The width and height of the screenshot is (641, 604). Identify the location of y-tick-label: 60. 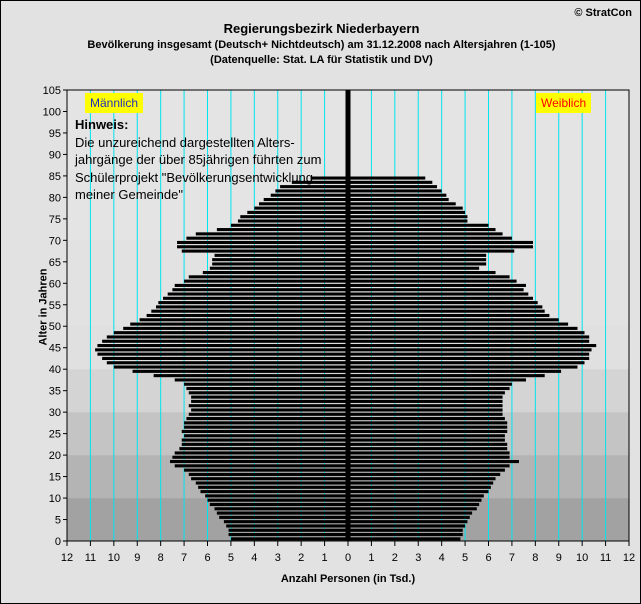
(55, 284).